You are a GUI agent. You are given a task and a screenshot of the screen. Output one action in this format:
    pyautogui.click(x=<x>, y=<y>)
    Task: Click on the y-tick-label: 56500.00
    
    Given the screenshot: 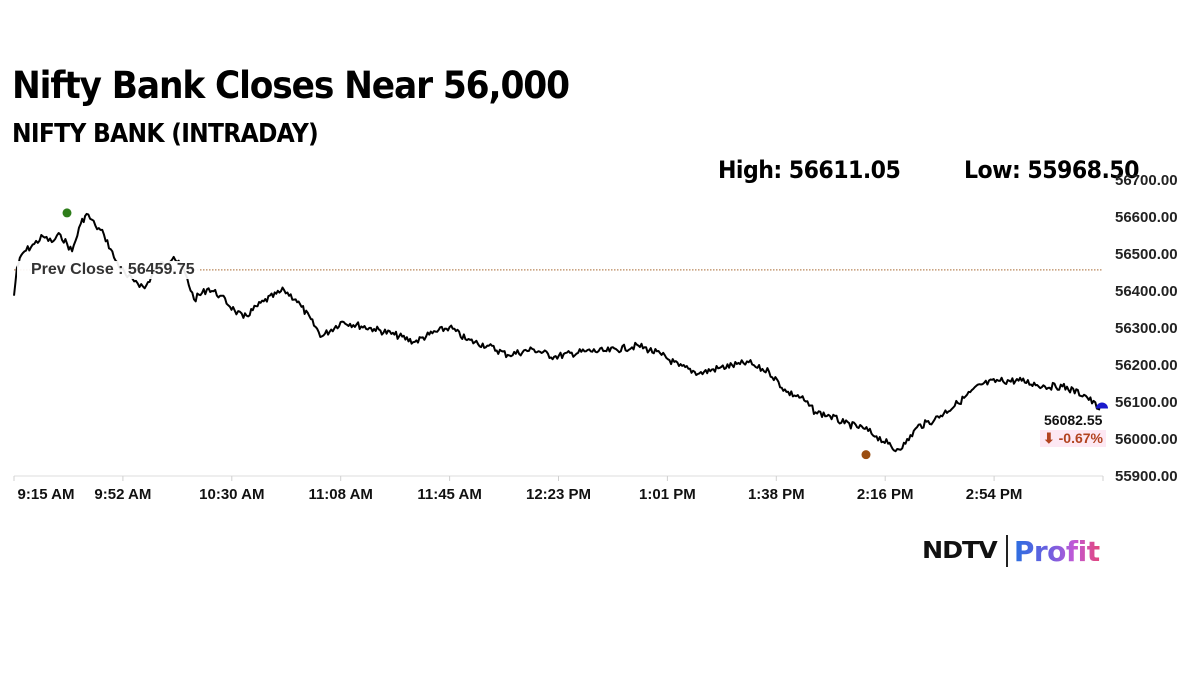 What is the action you would take?
    pyautogui.click(x=1146, y=254)
    